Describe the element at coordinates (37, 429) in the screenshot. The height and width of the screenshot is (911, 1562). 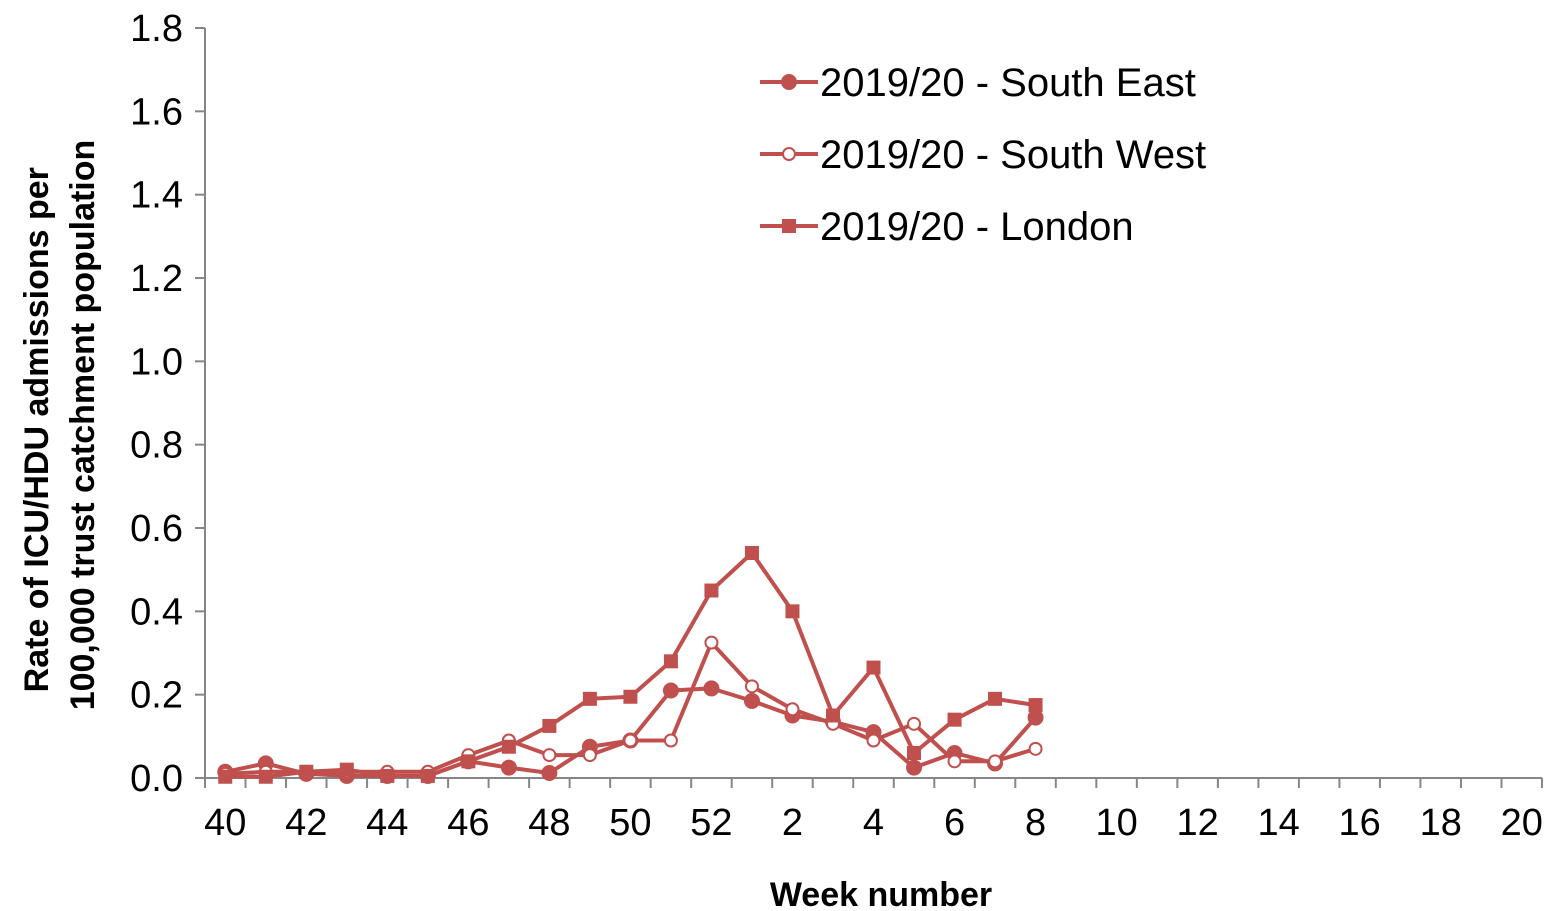
I see `y-axis-title-line-1: Rate of ICU/HDU admissions per` at that location.